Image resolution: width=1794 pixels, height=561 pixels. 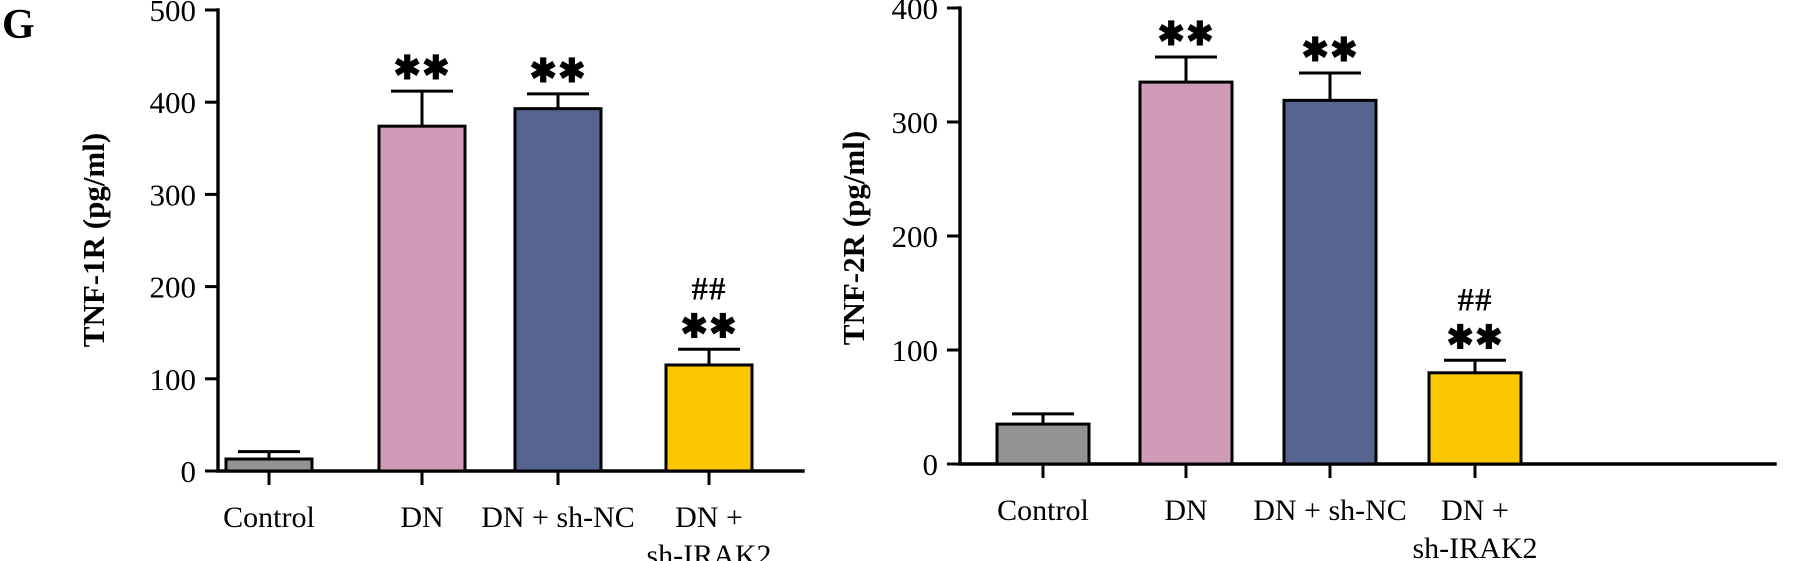 What do you see at coordinates (853, 238) in the screenshot?
I see `y-axis-title: TNF-2R (pg/ml)` at bounding box center [853, 238].